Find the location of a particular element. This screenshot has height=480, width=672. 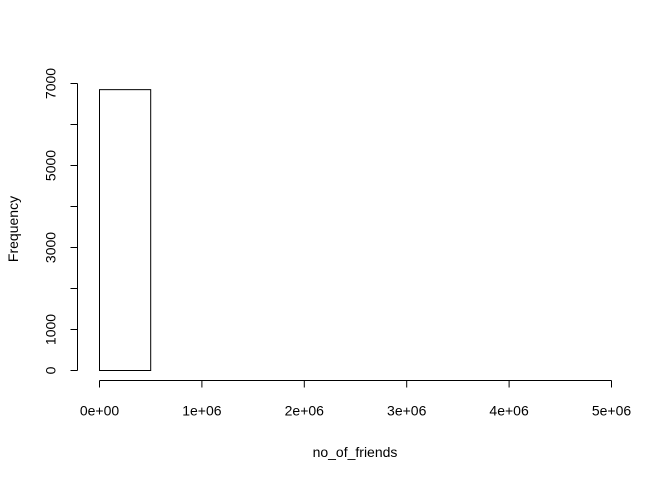

x-axis: 0e+00 1e+06 2e+06 3e+06 4e+06 5e+06 is located at coordinates (356, 399).